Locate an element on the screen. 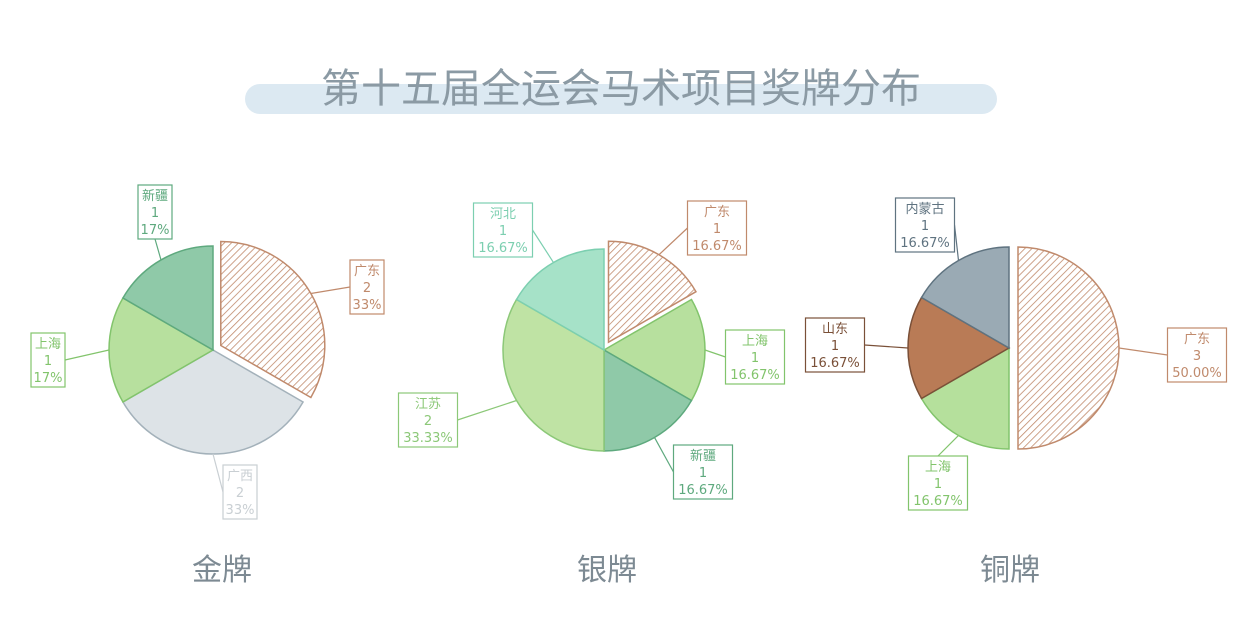 This screenshot has height=638, width=1242. data-label-name: 广西 is located at coordinates (240, 476).